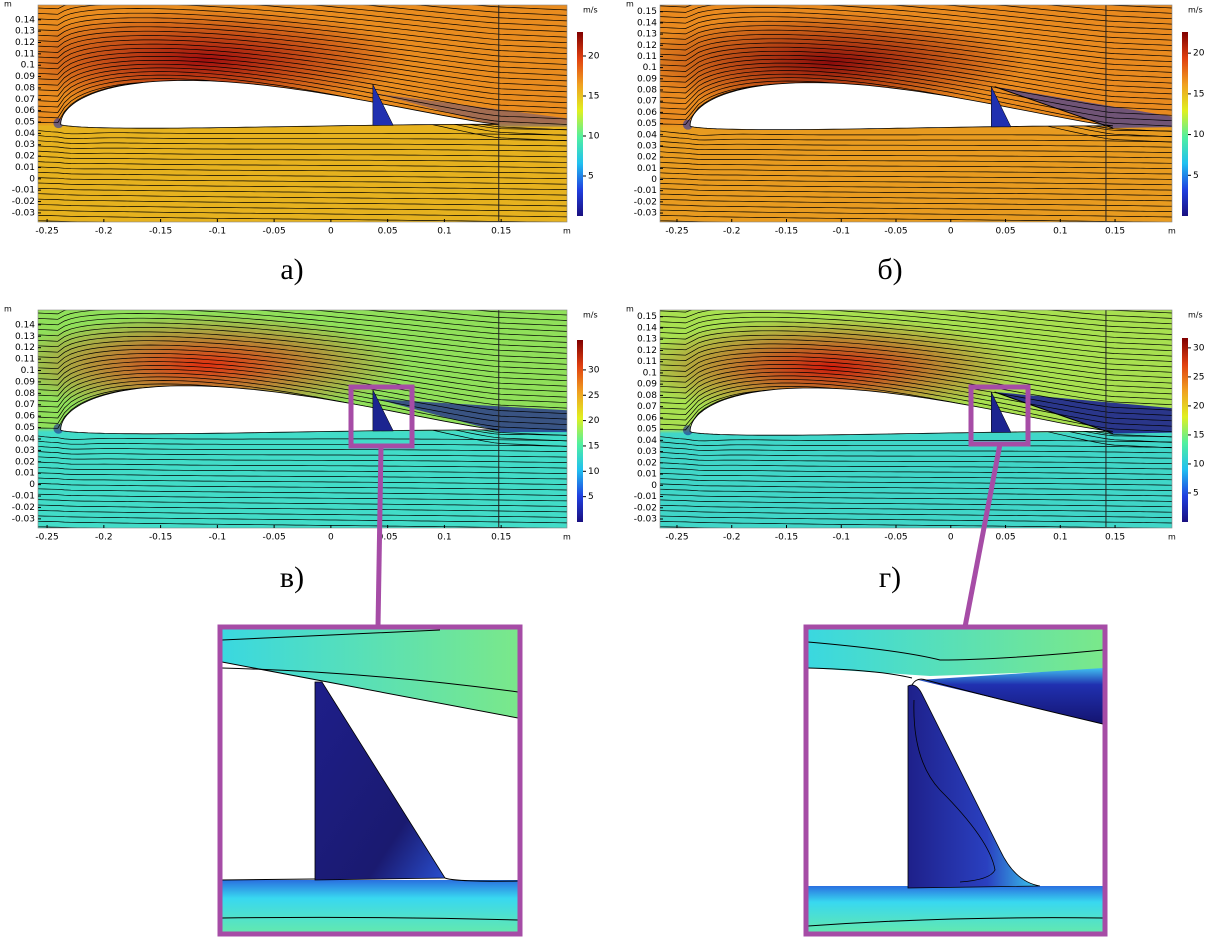 The height and width of the screenshot is (944, 1205). I want to click on y-tick-label: 0.14, so click(647, 328).